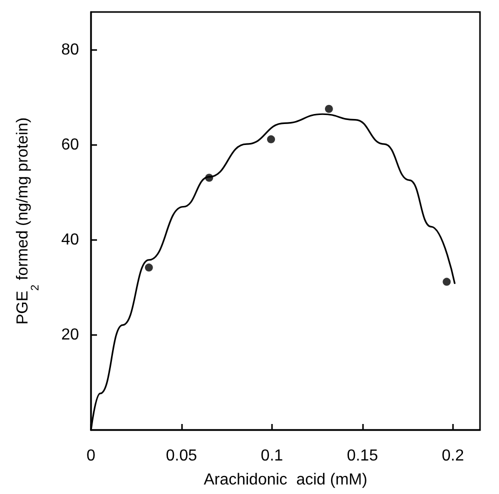 The width and height of the screenshot is (499, 494). Describe the element at coordinates (70, 50) in the screenshot. I see `y-tick-label: 80` at that location.